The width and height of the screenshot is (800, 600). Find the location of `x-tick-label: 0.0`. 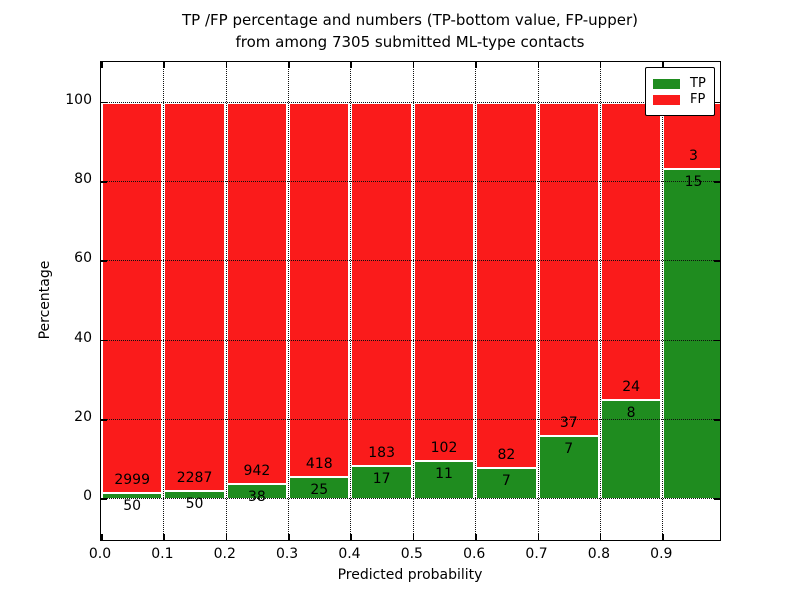

x-tick-label: 0.0 is located at coordinates (100, 554).